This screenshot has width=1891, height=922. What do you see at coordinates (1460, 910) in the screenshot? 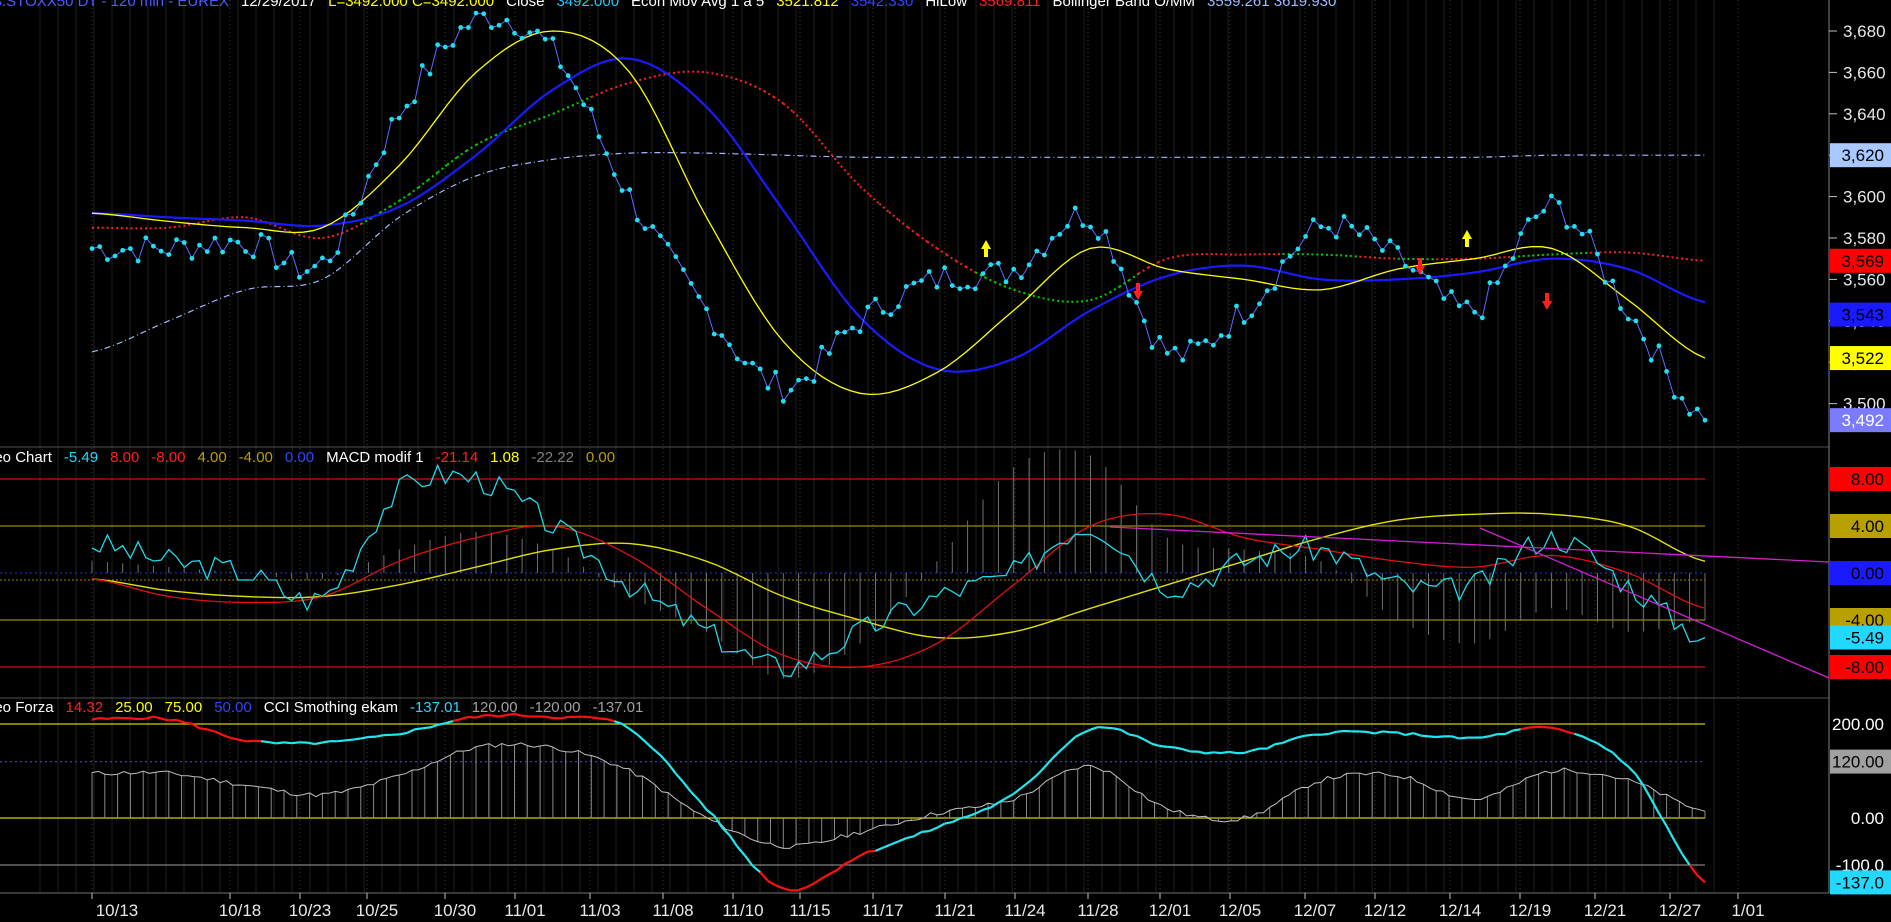
I see `date-label: 12/14` at bounding box center [1460, 910].